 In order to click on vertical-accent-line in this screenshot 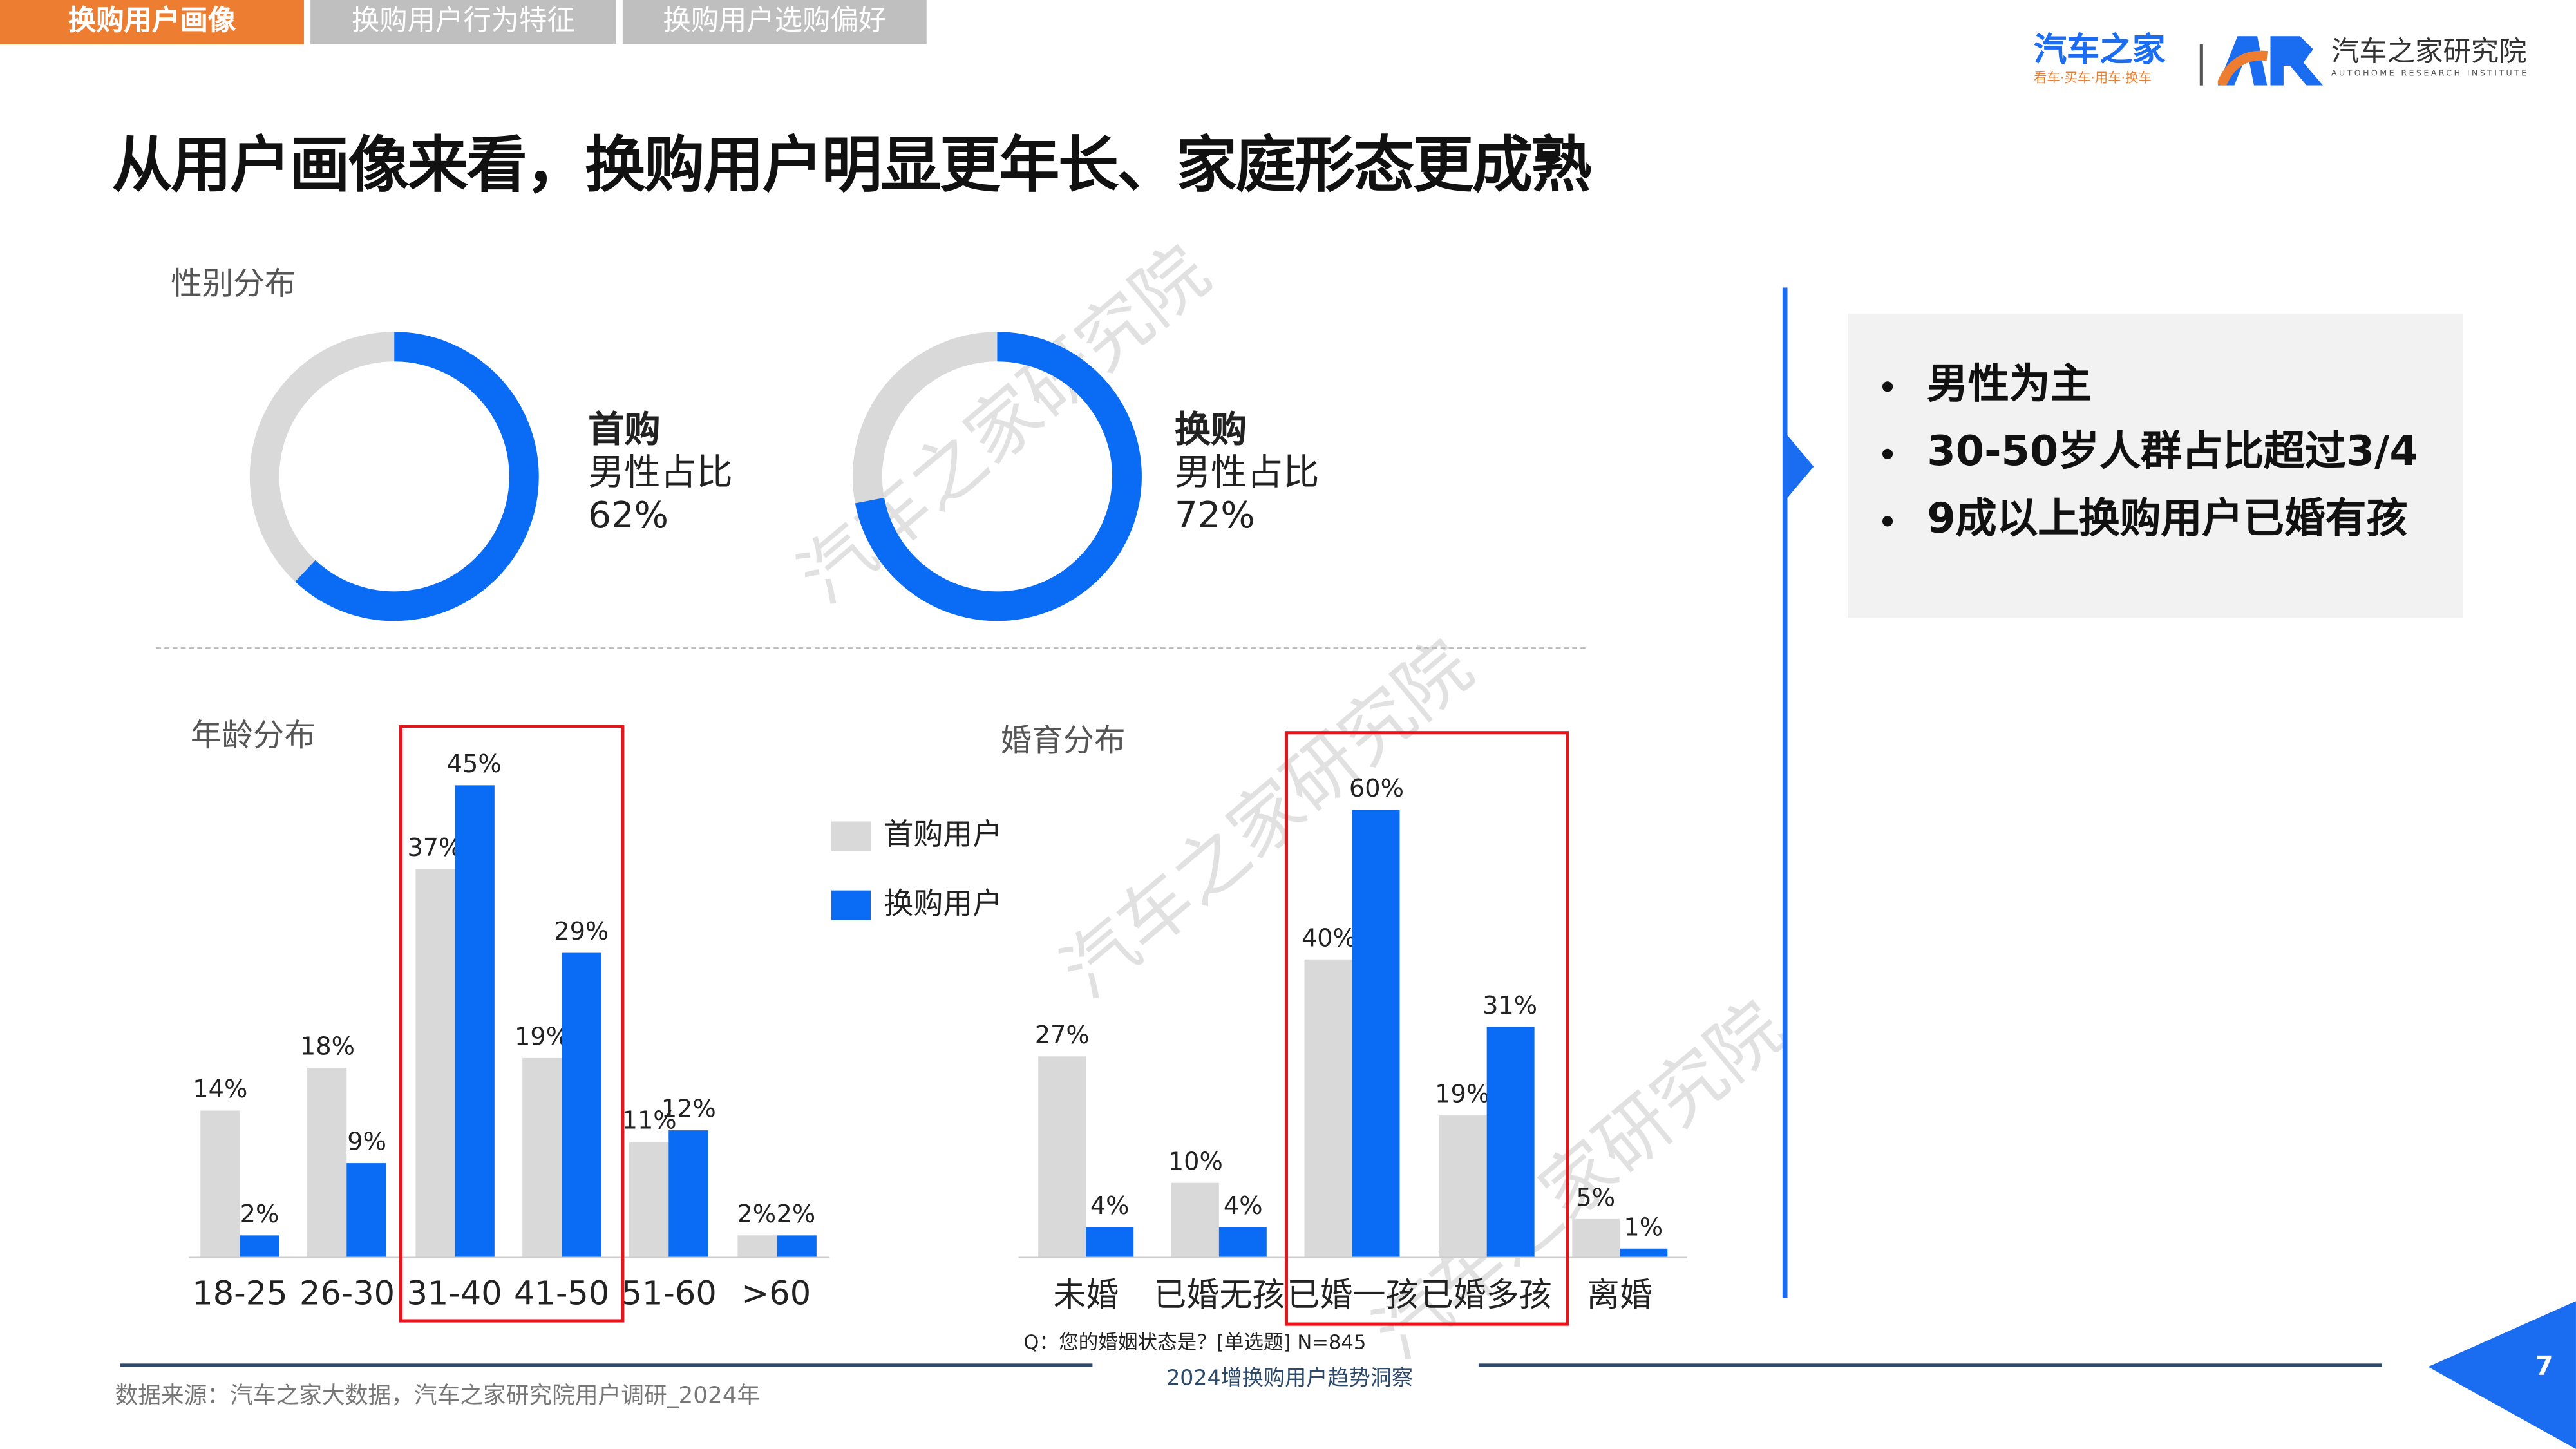, I will do `click(1785, 792)`.